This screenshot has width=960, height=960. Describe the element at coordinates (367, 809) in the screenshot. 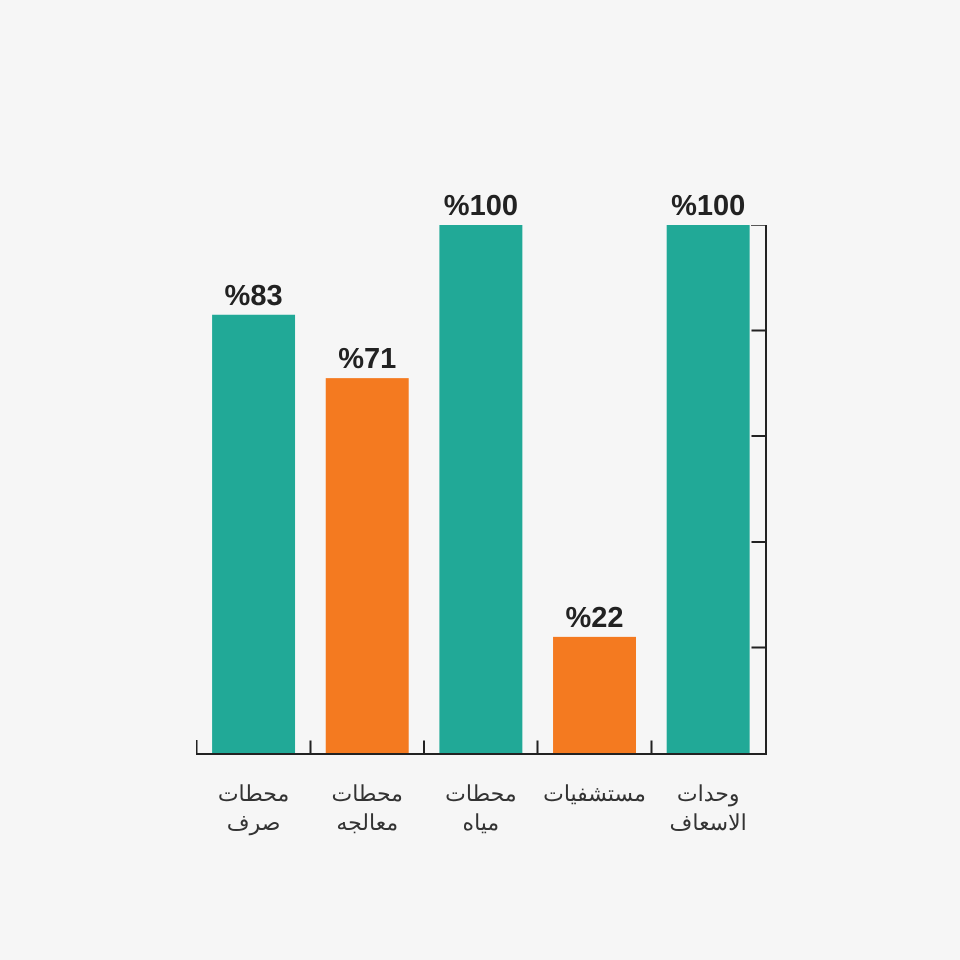

I see `x-tick-label: محطات معالجه` at that location.